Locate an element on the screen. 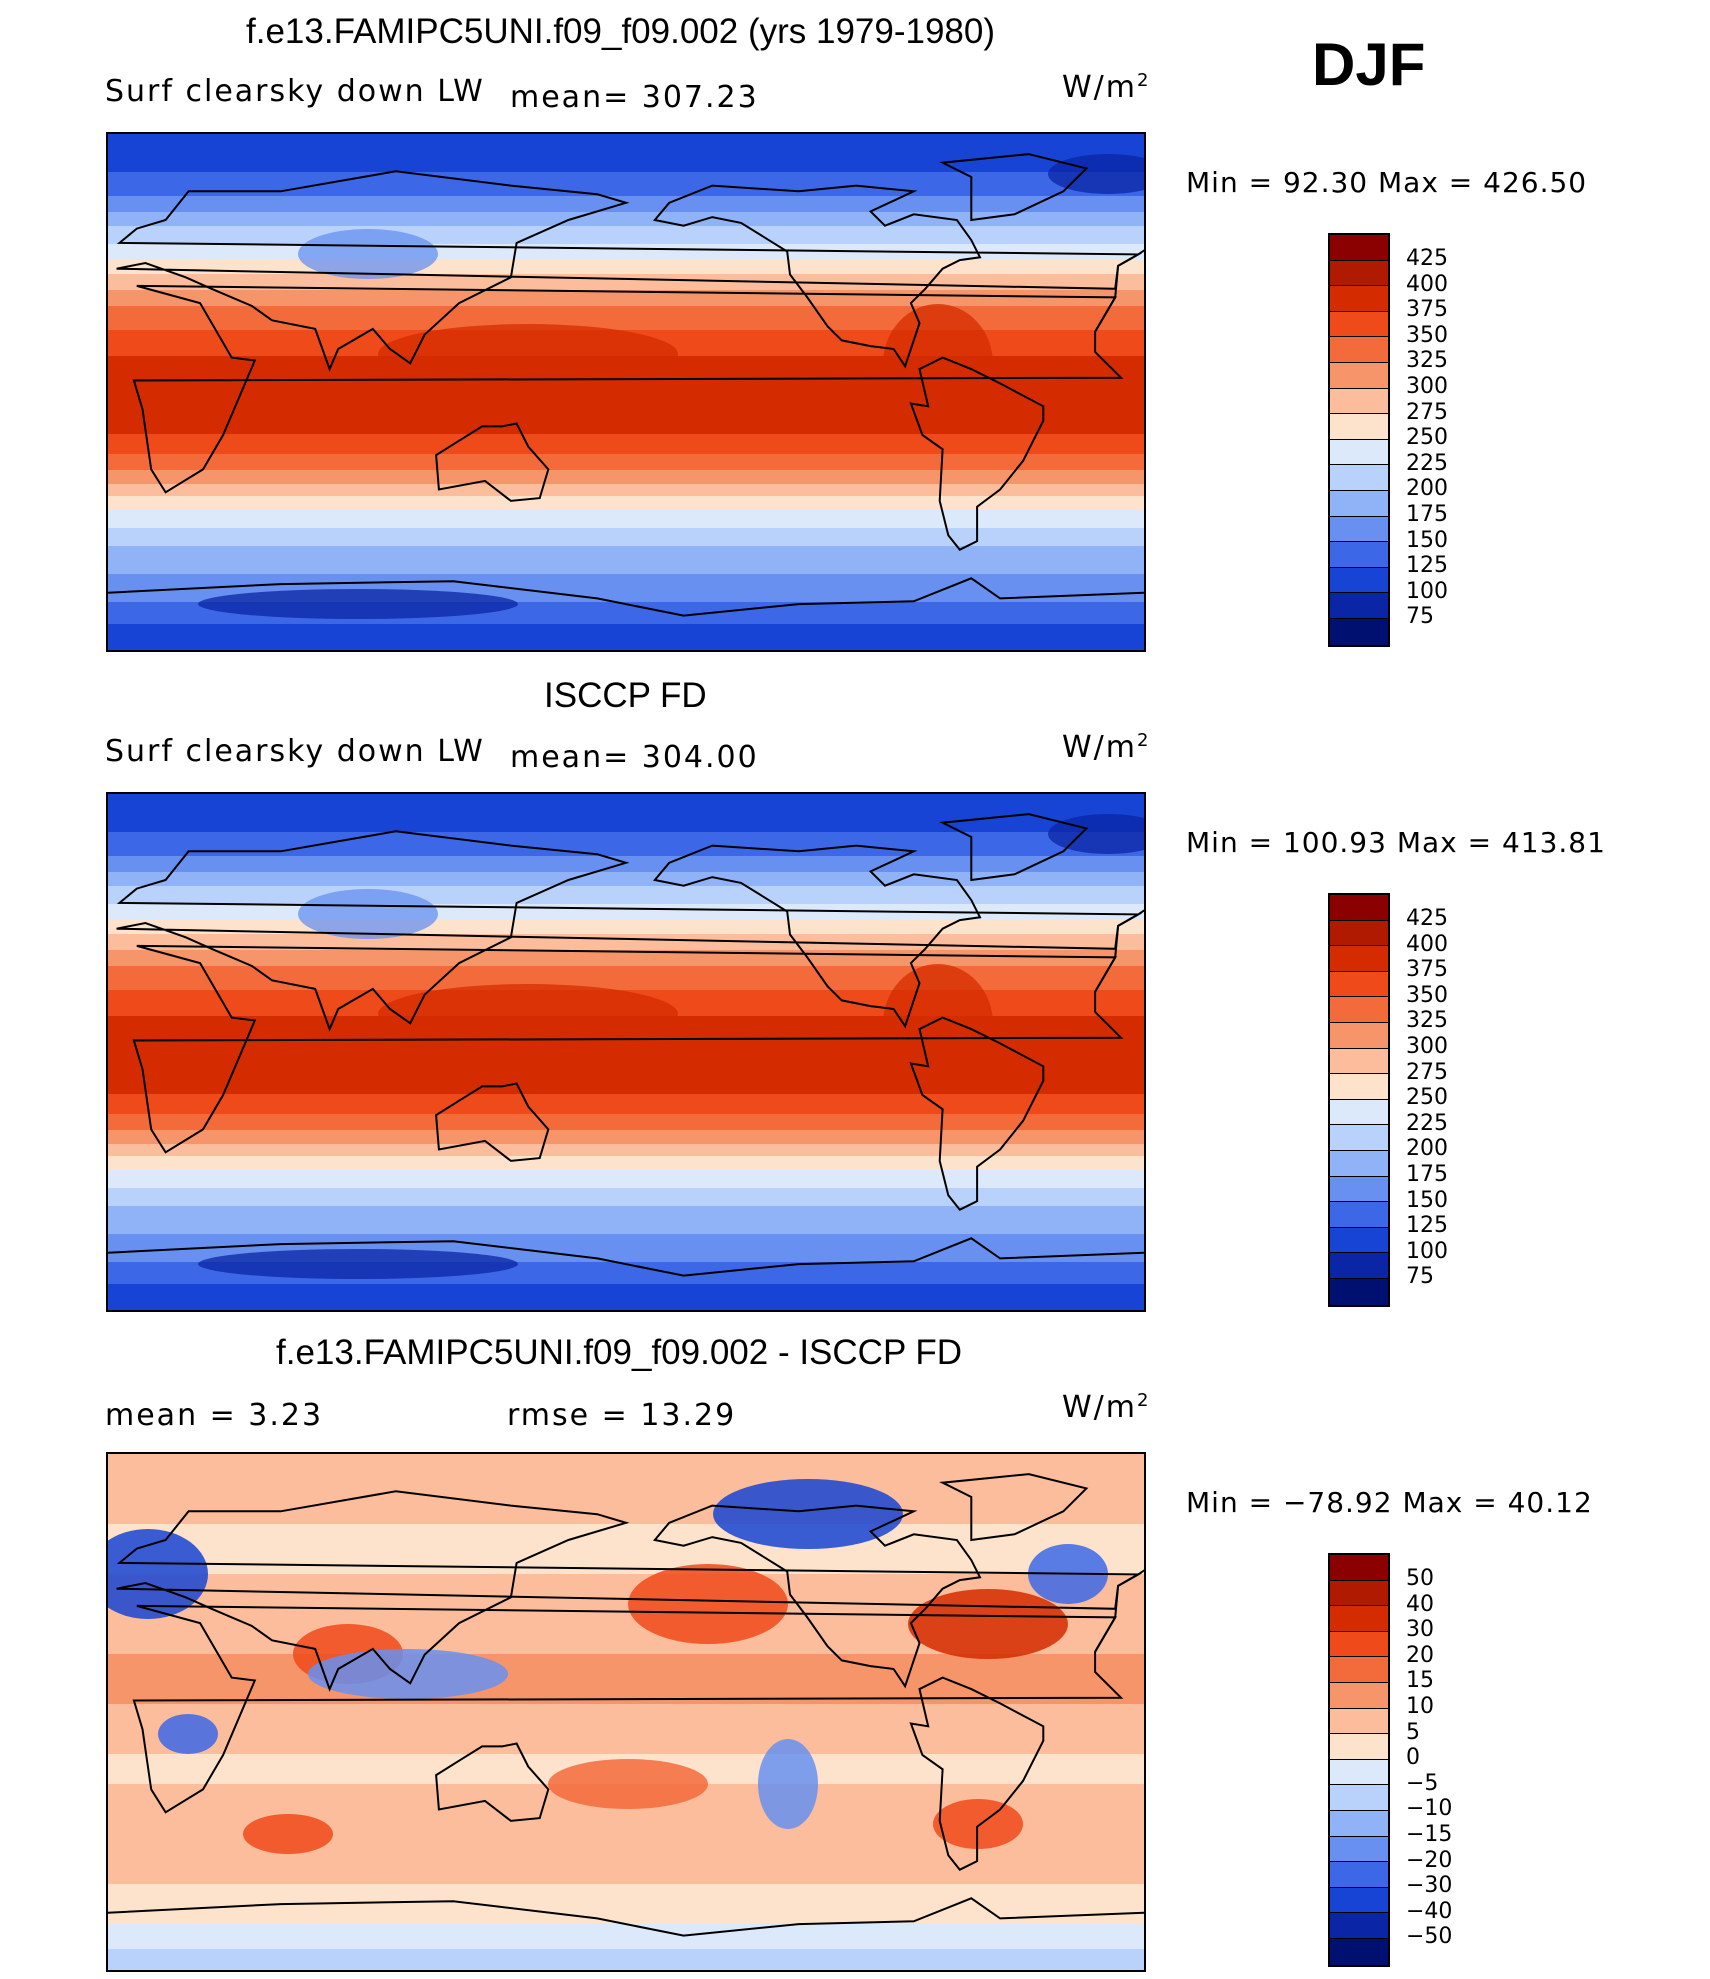 This screenshot has width=1710, height=1979. colorbar-tick-label: 10 is located at coordinates (1420, 1706).